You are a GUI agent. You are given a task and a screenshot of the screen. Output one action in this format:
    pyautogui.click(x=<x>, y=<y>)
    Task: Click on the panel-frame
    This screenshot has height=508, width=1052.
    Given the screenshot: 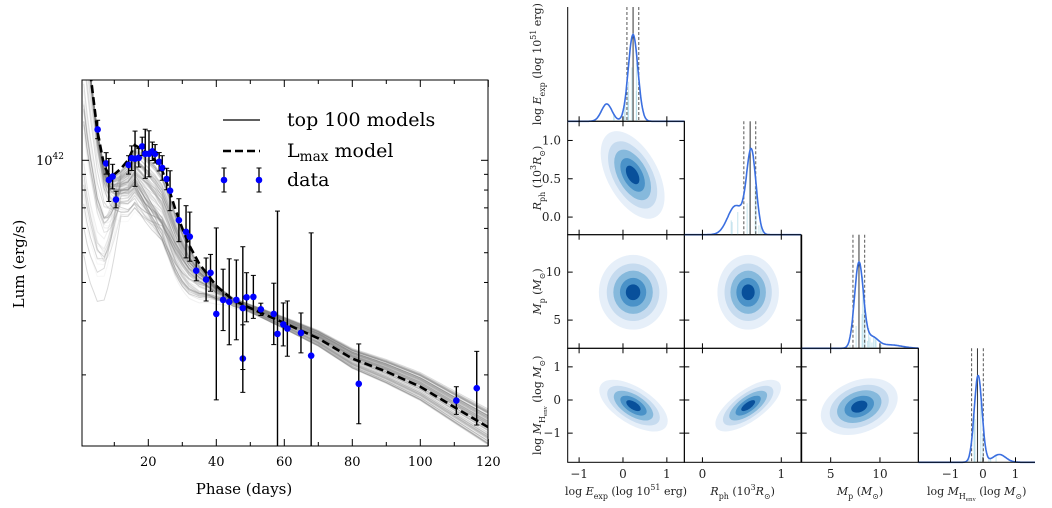 What is the action you would take?
    pyautogui.click(x=742, y=405)
    